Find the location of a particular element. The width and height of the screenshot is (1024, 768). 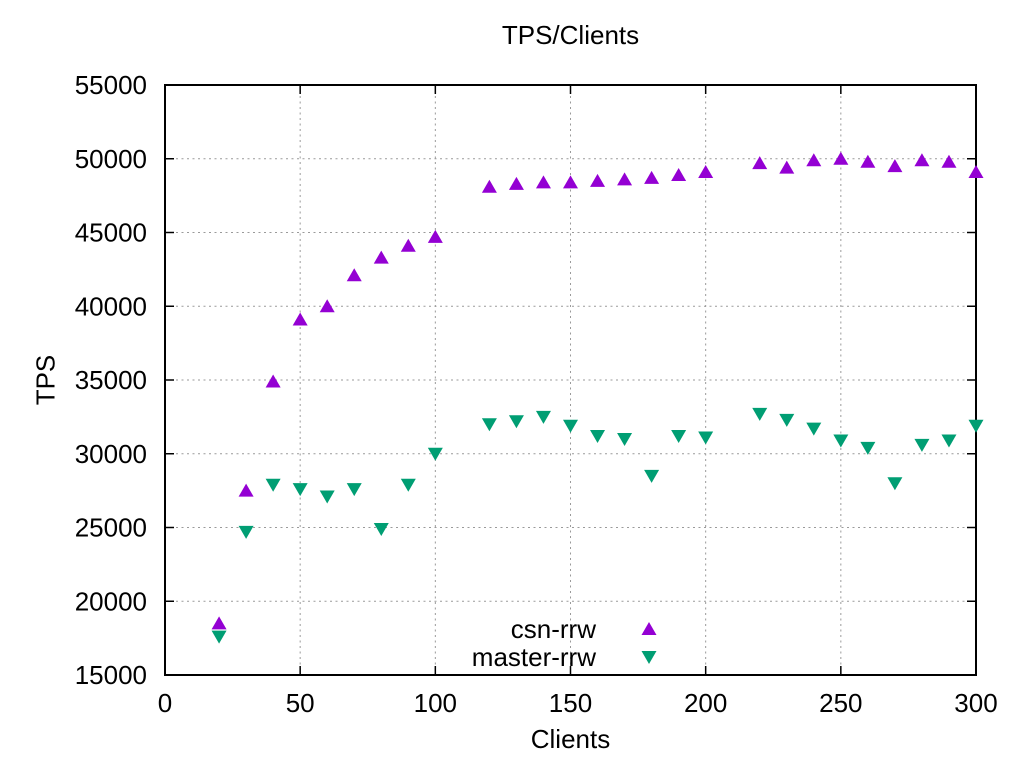

y-tick-label: 25000 is located at coordinates (111, 528).